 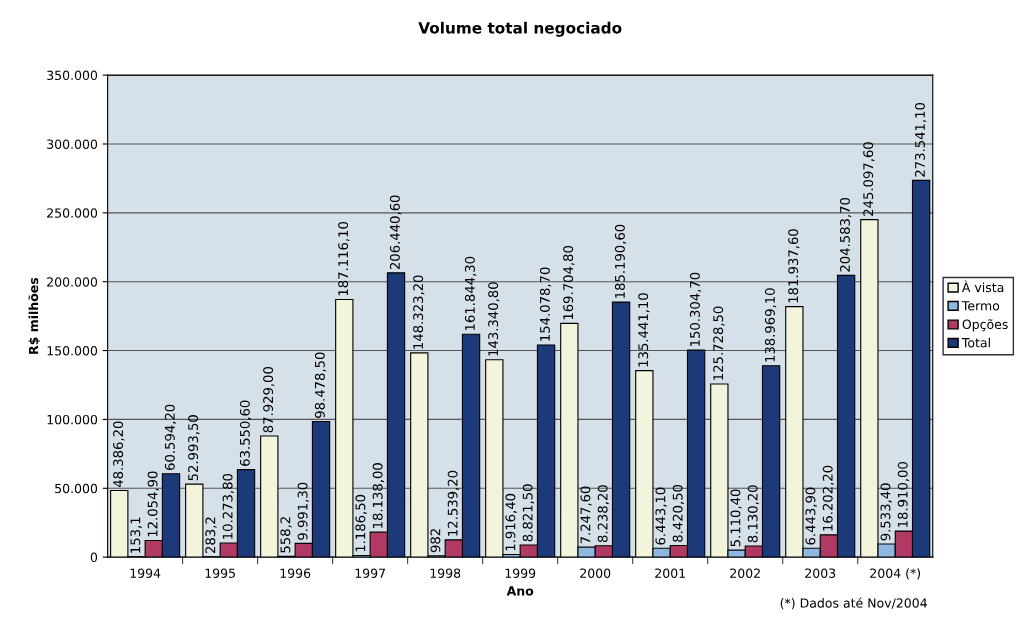 I want to click on data-label: 245.097,60, so click(x=869, y=179).